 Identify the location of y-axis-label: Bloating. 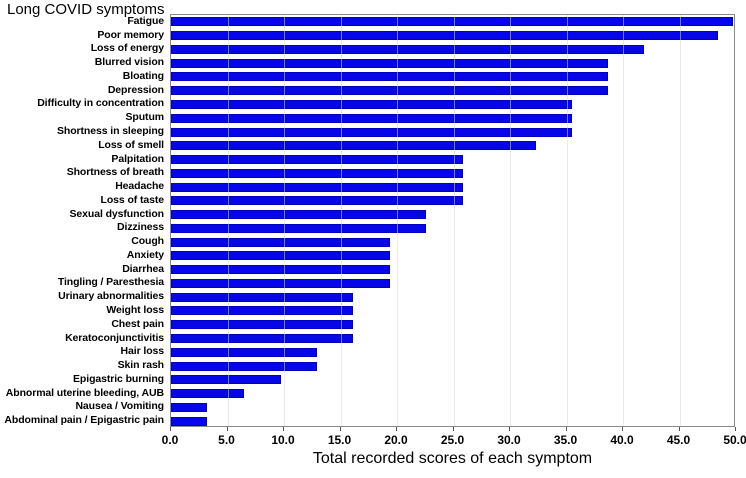
(143, 75).